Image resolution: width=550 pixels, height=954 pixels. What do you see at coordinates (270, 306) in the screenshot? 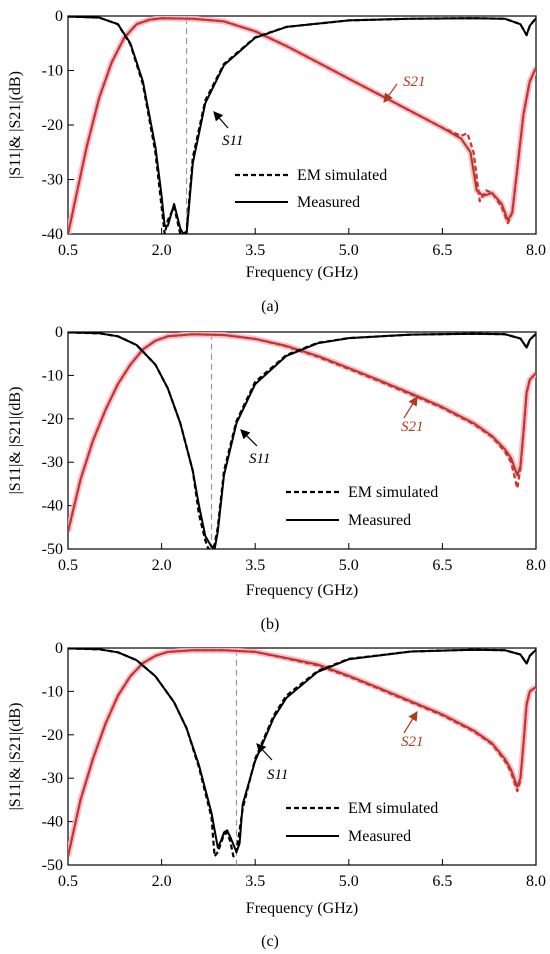
I see `panel-caption: (a)` at bounding box center [270, 306].